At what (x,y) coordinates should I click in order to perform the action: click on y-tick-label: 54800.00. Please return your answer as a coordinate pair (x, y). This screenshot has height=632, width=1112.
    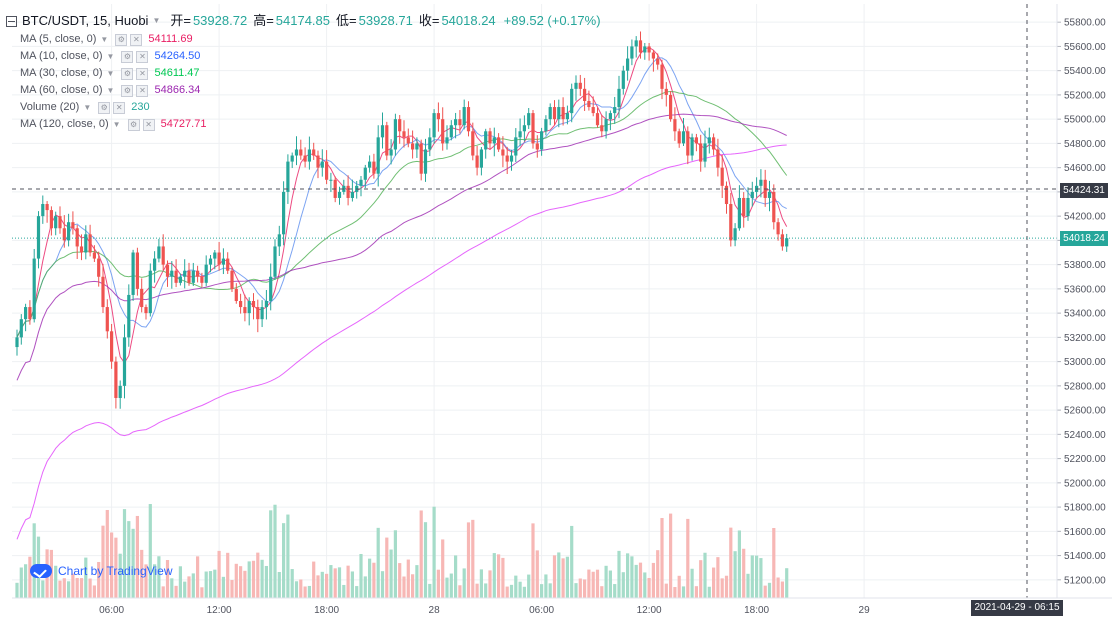
    Looking at the image, I should click on (1085, 144).